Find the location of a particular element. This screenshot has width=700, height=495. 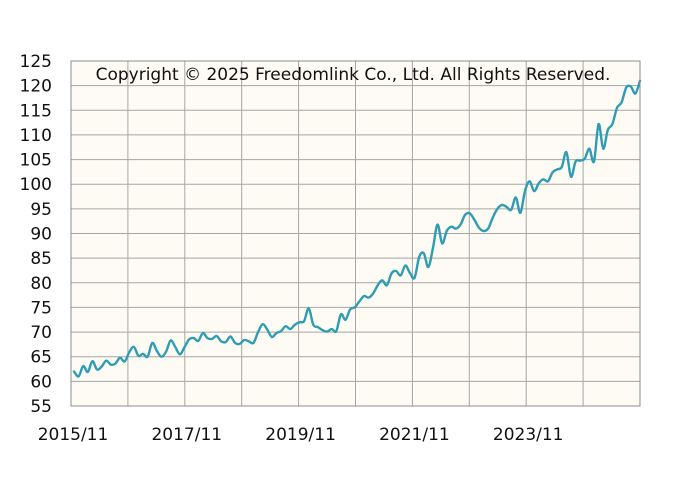

y-axis-tick-labels: 55 60 65 70 75 80 85 90 95 100 105 110 115 120 125 is located at coordinates (36, 234).